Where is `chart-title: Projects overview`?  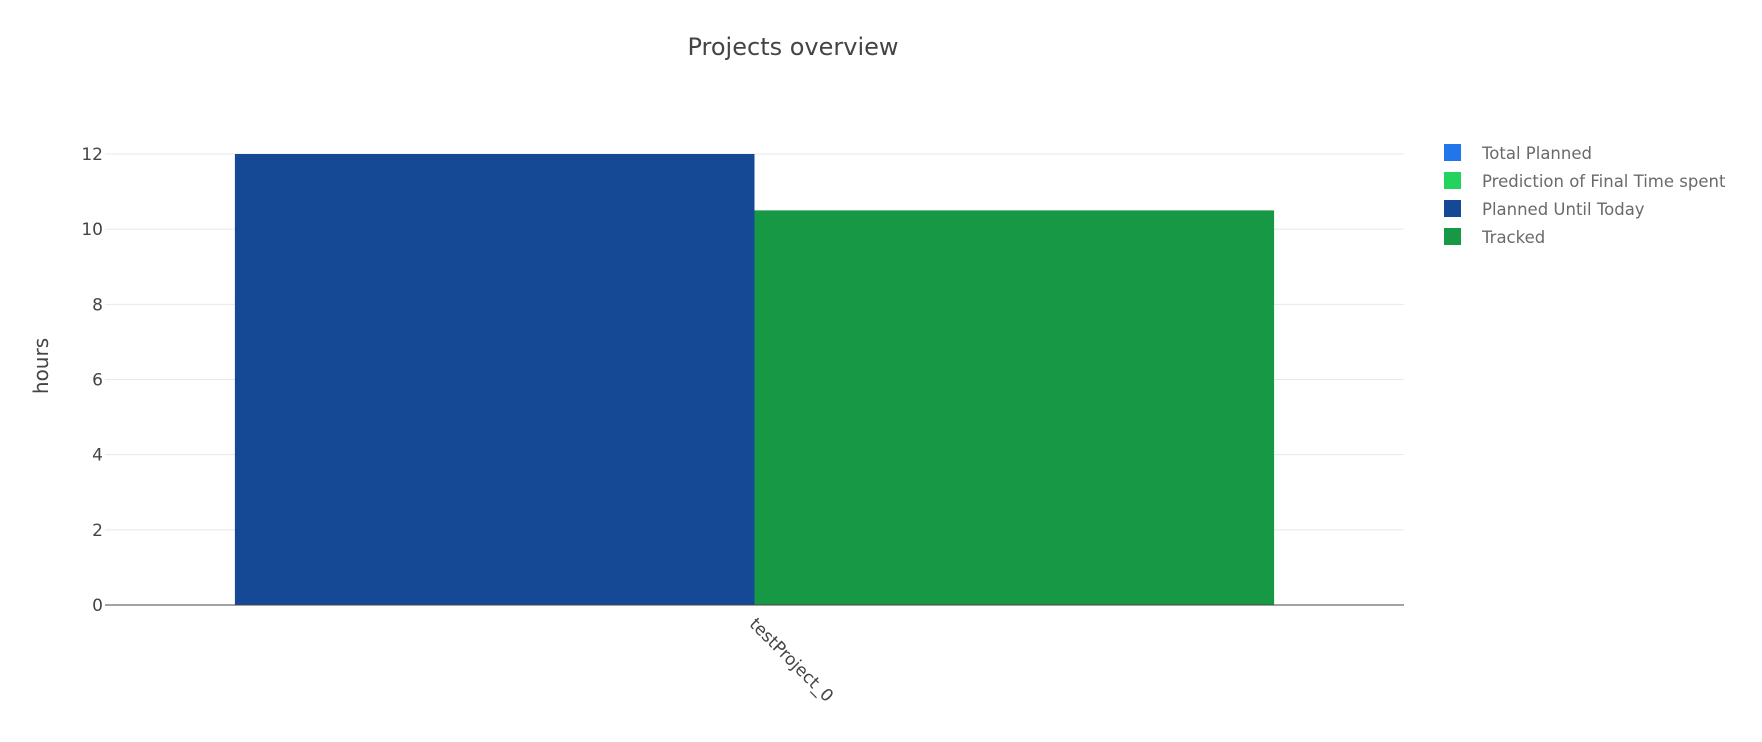 chart-title: Projects overview is located at coordinates (792, 47).